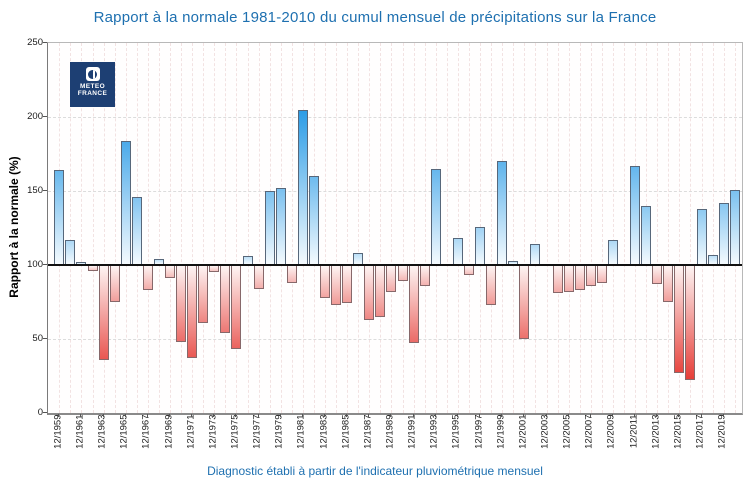  Describe the element at coordinates (668, 283) in the screenshot. I see `bar-12/2014` at that location.